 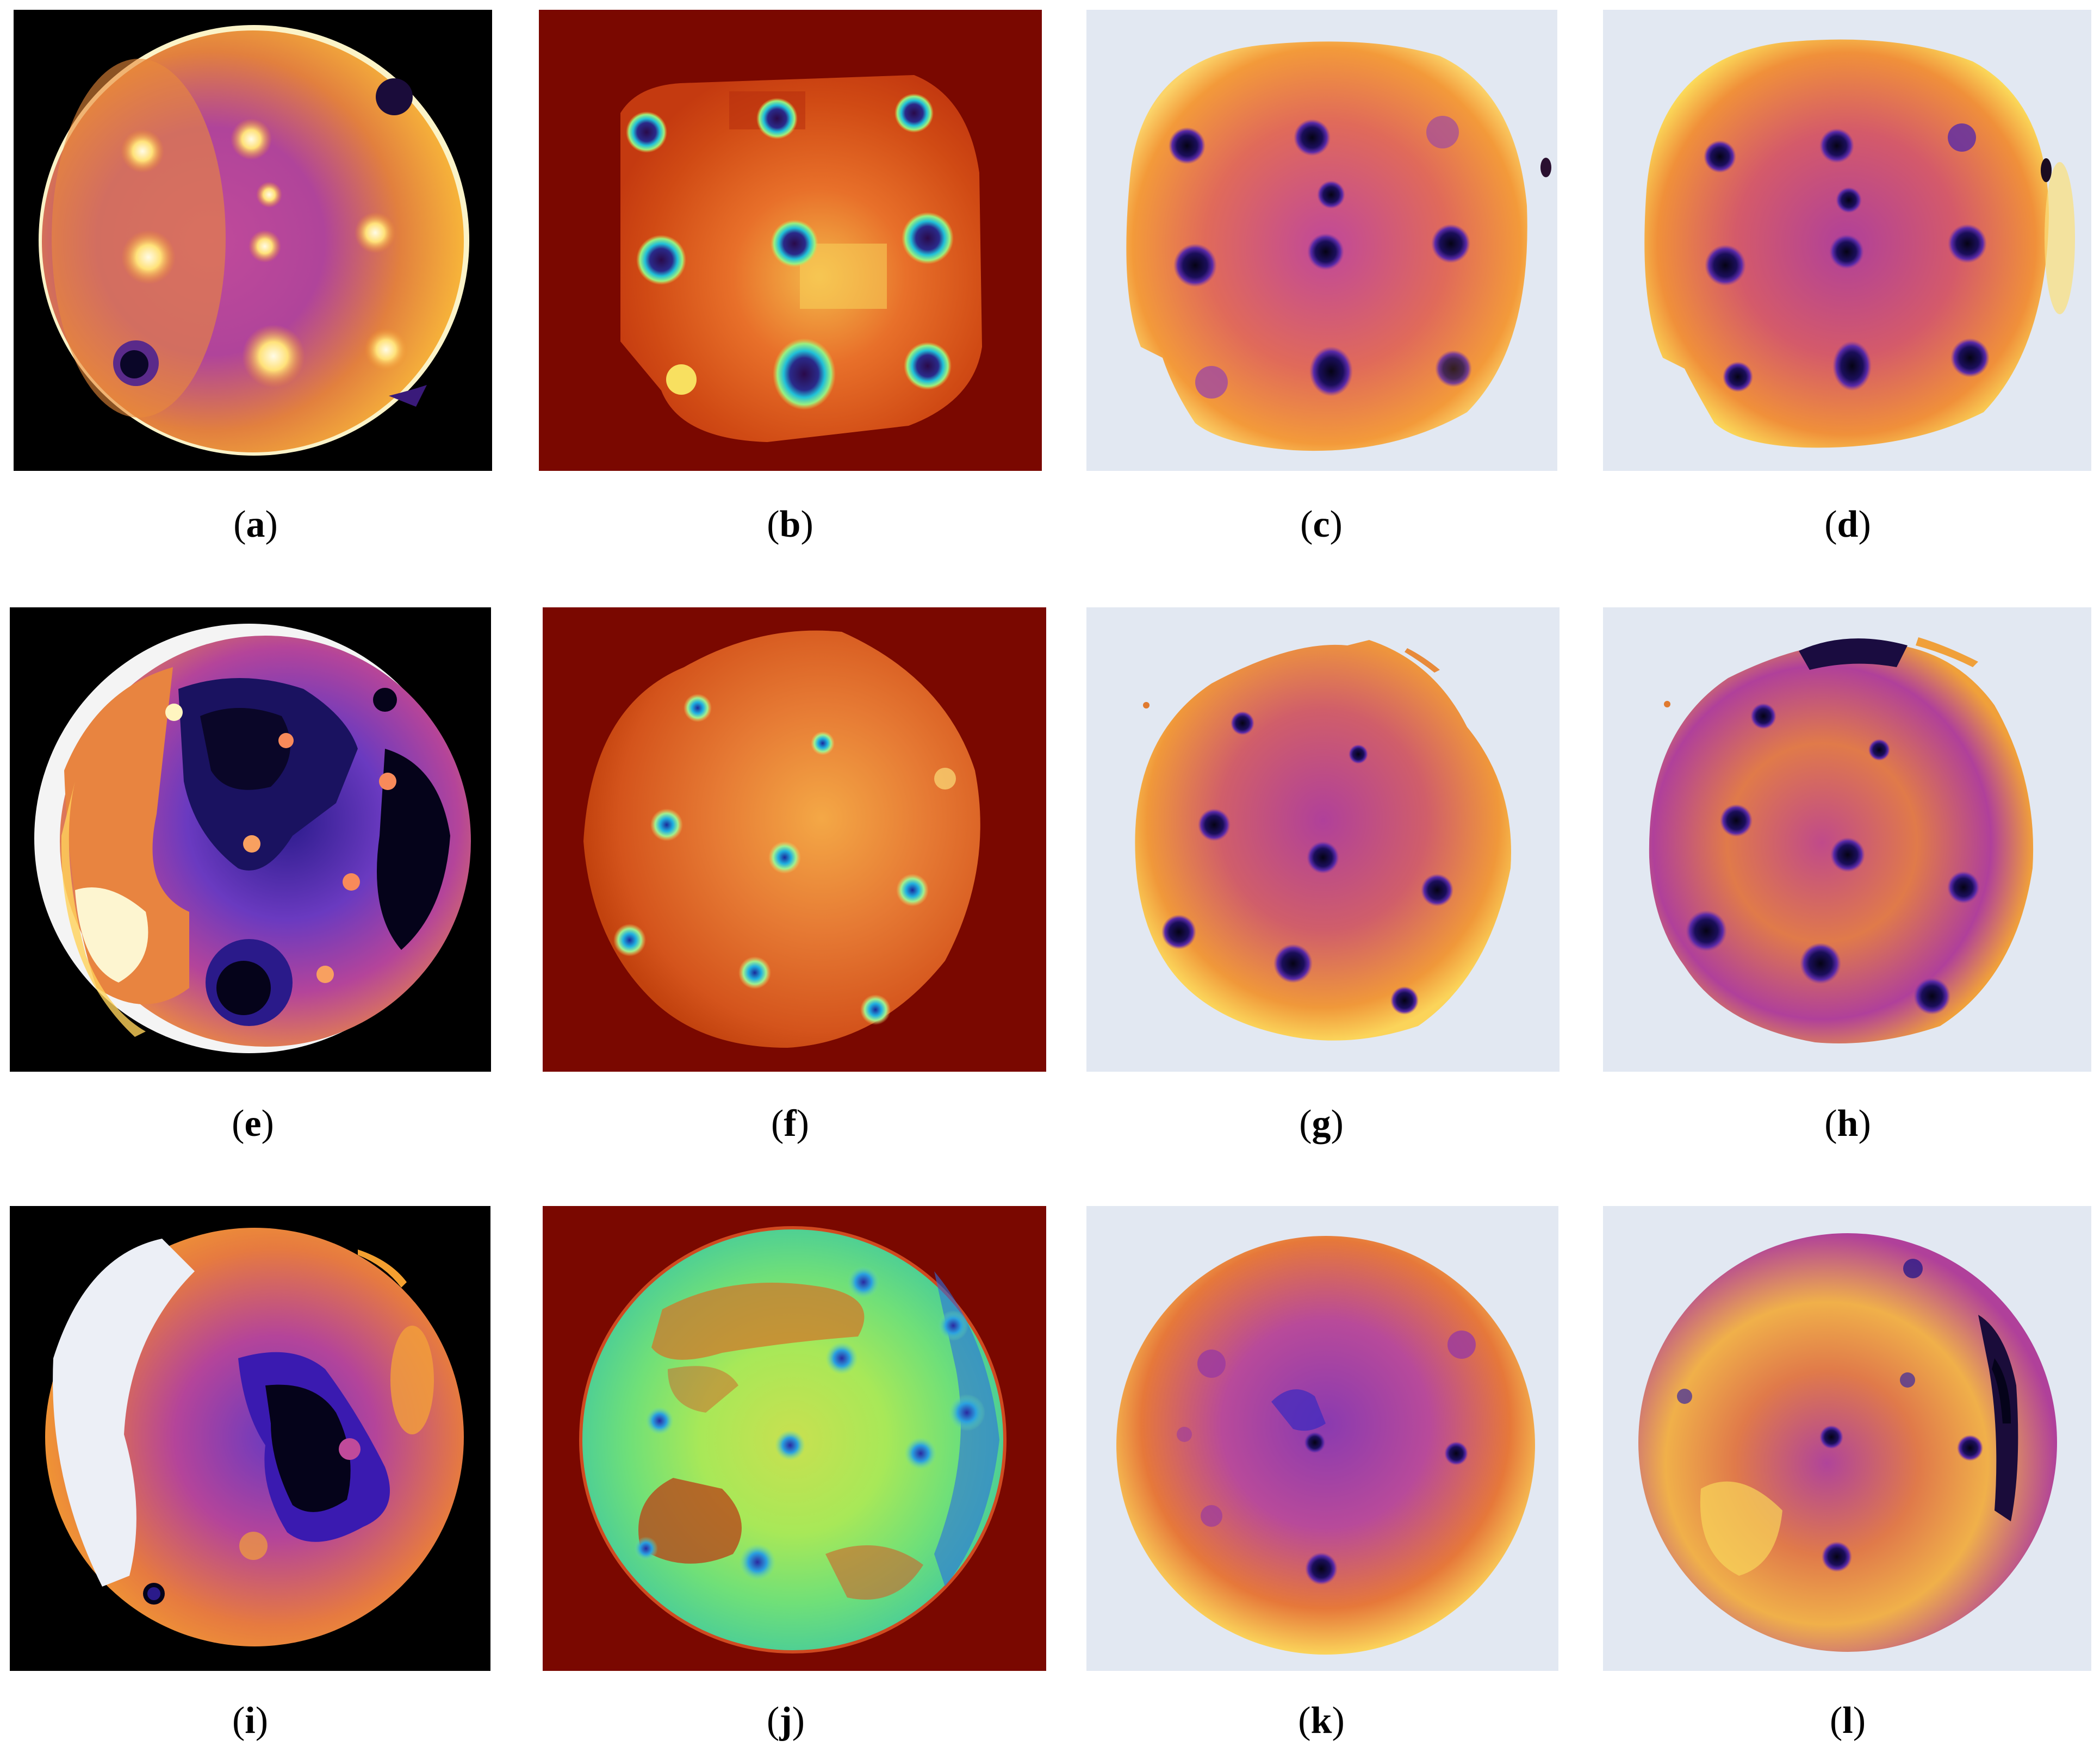 I want to click on thermal-image-i, so click(x=250, y=1439).